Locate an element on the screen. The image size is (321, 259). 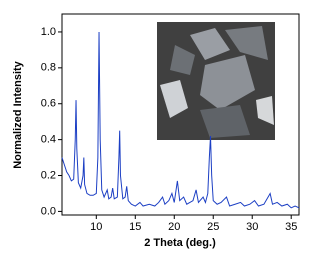
y-axis-label: Normalized Intensity is located at coordinates (18, 114).